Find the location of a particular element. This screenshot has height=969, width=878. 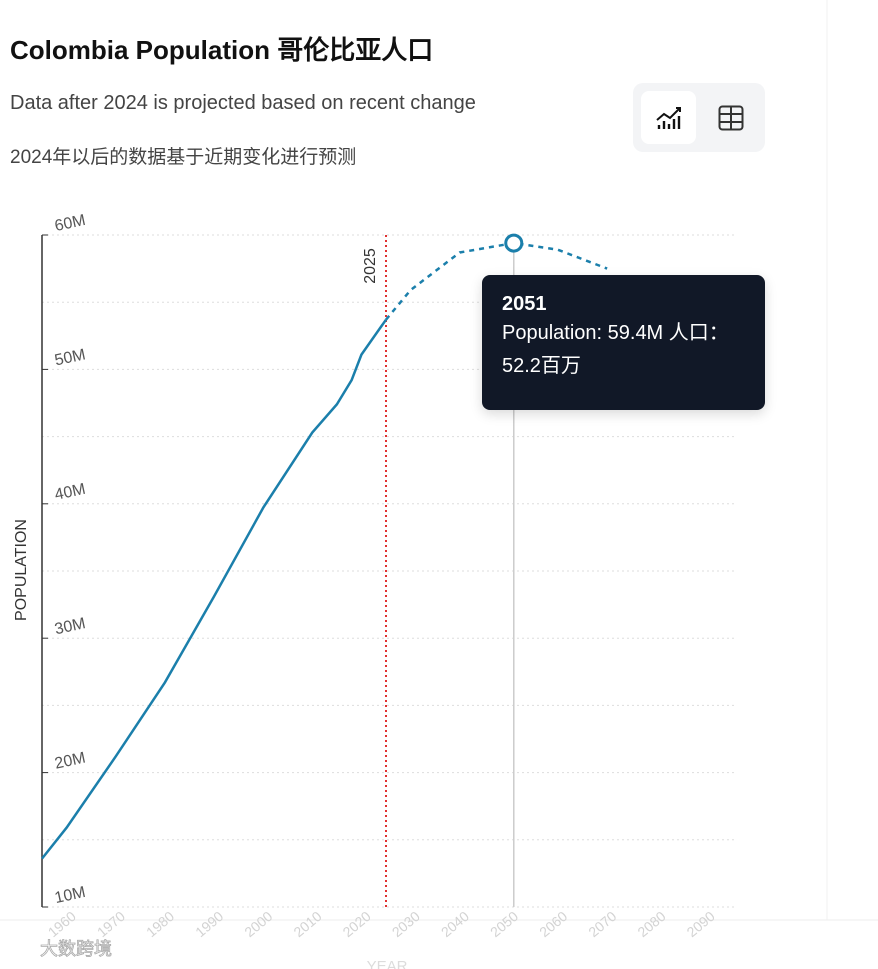

tooltip: 2051 Population: 59.4M 人口：52.2百万 is located at coordinates (623, 342).